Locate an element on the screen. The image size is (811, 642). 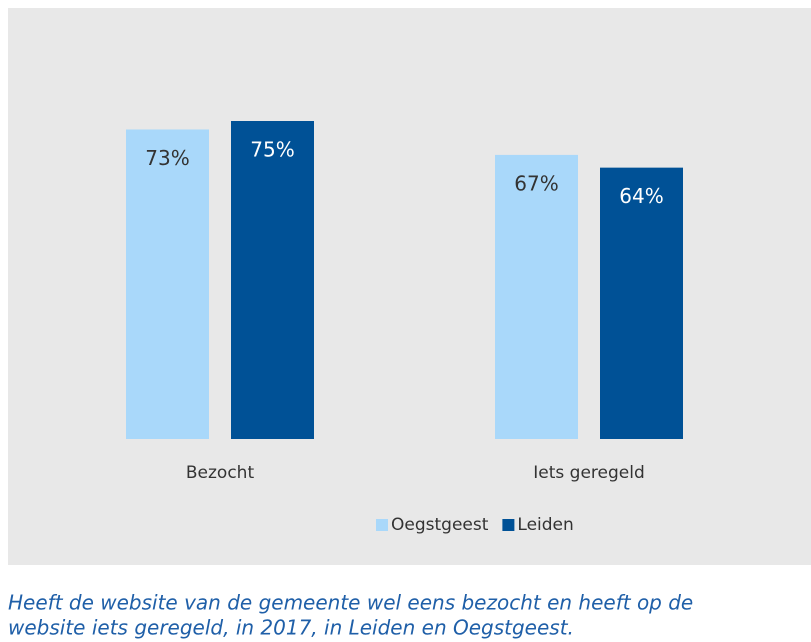
value-label: 67% is located at coordinates (536, 183).